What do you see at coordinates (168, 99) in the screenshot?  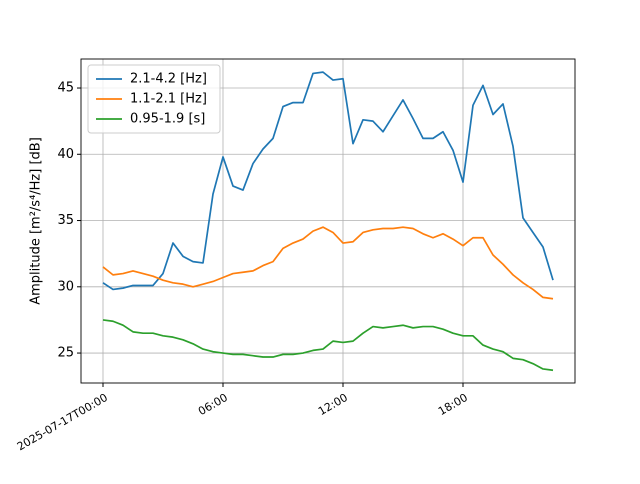 I see `legend-label: 1.1-2.1 [Hz]` at bounding box center [168, 99].